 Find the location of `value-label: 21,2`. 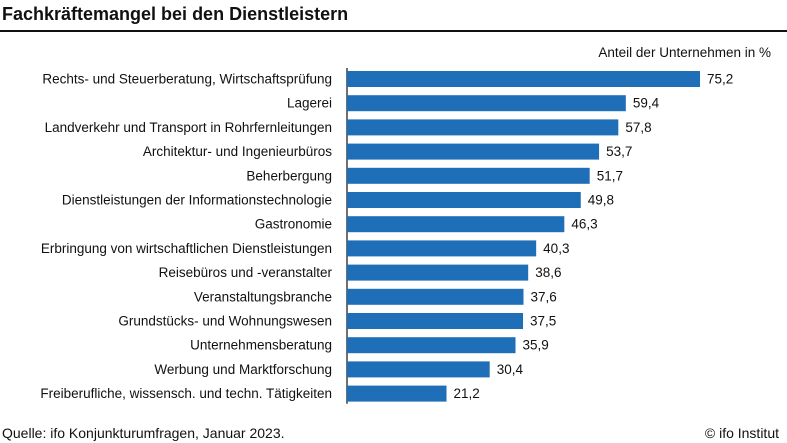

value-label: 21,2 is located at coordinates (467, 393).